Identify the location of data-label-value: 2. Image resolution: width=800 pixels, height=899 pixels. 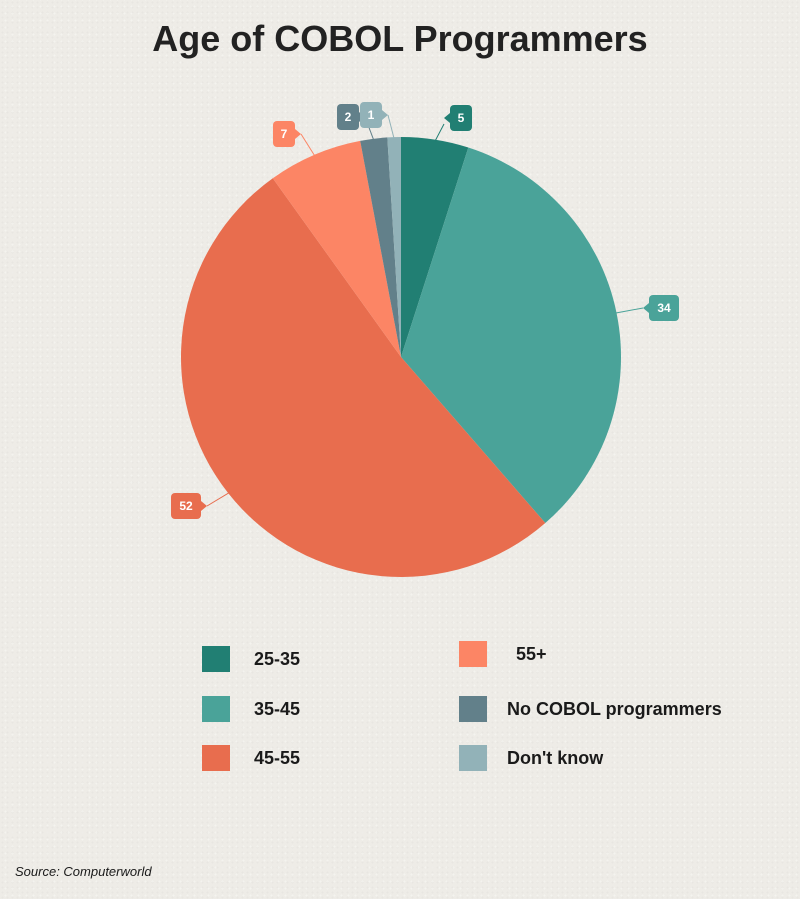
(348, 117).